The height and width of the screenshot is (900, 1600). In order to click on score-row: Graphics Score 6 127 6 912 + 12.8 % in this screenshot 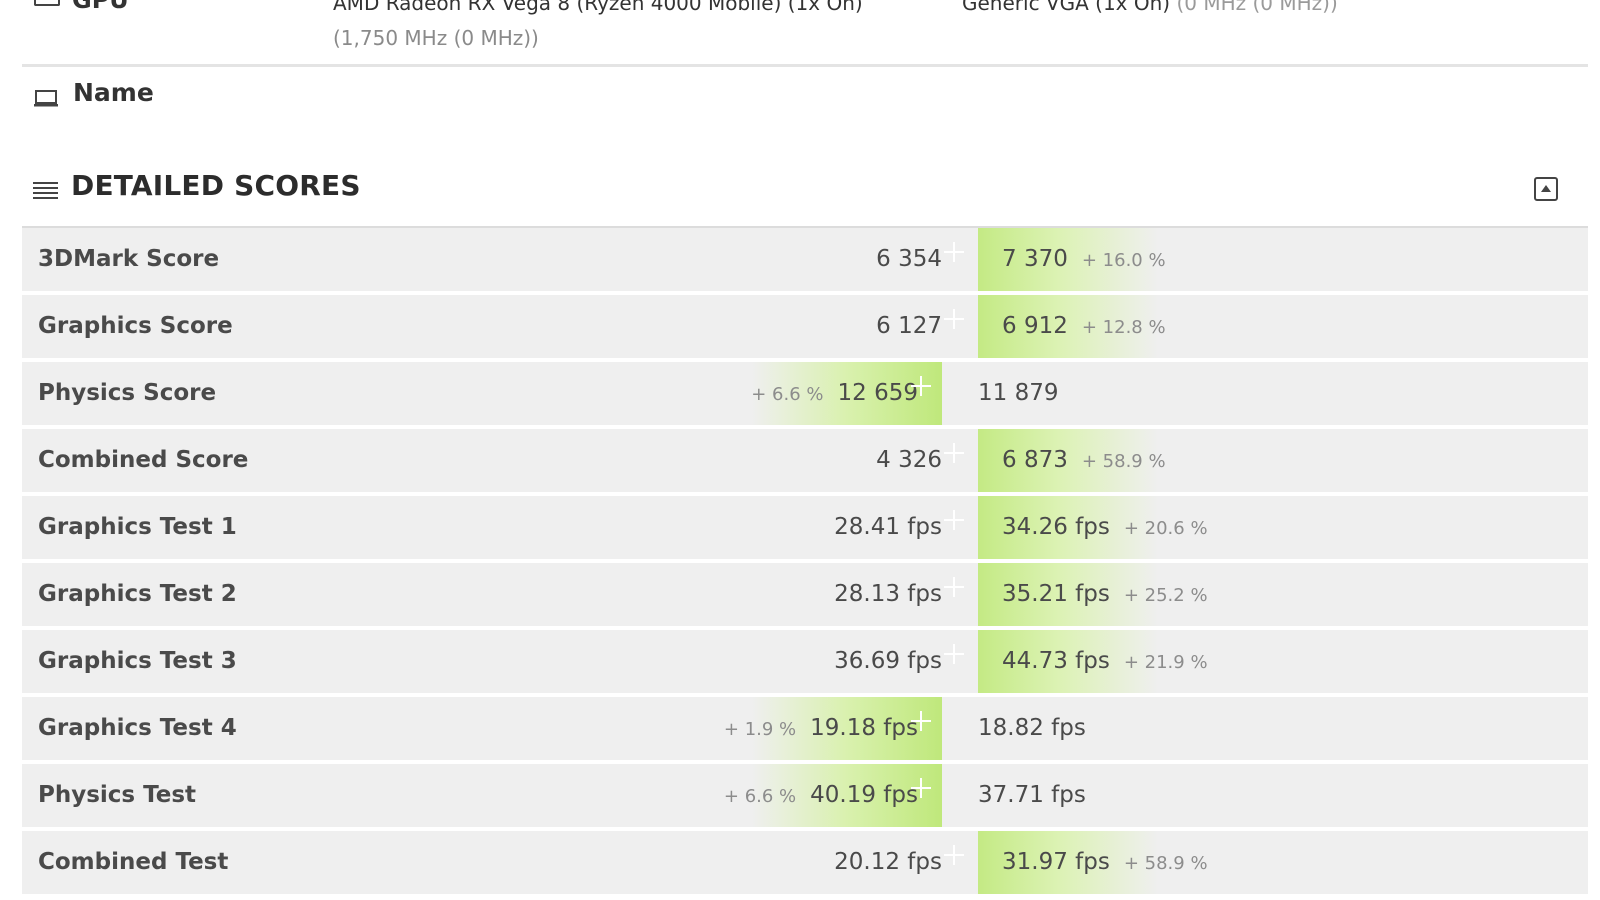, I will do `click(805, 326)`.